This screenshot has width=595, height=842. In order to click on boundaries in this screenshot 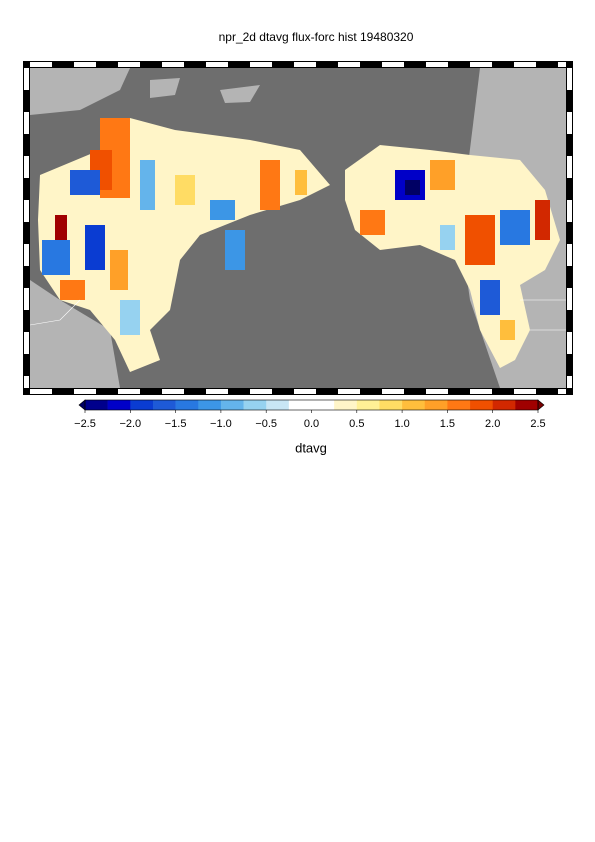, I will do `click(297, 315)`.